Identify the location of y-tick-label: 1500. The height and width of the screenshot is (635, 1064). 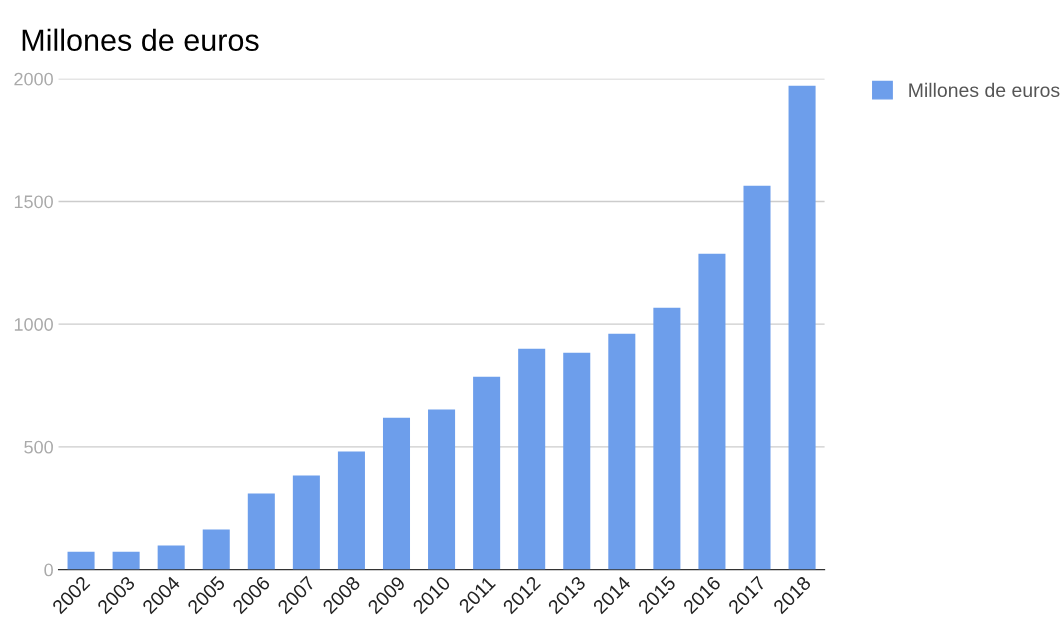
(33, 202).